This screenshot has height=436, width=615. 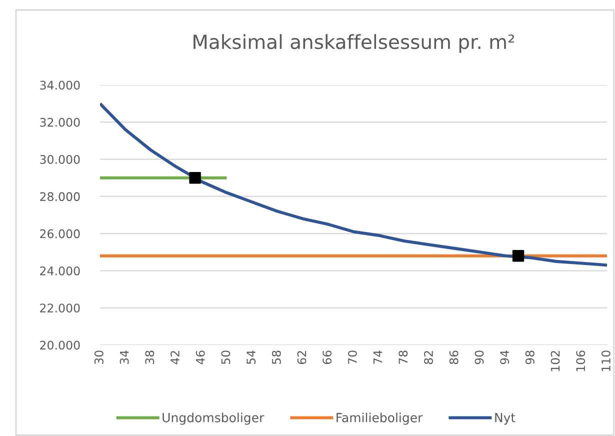 What do you see at coordinates (200, 357) in the screenshot?
I see `x-tick-label: 46` at bounding box center [200, 357].